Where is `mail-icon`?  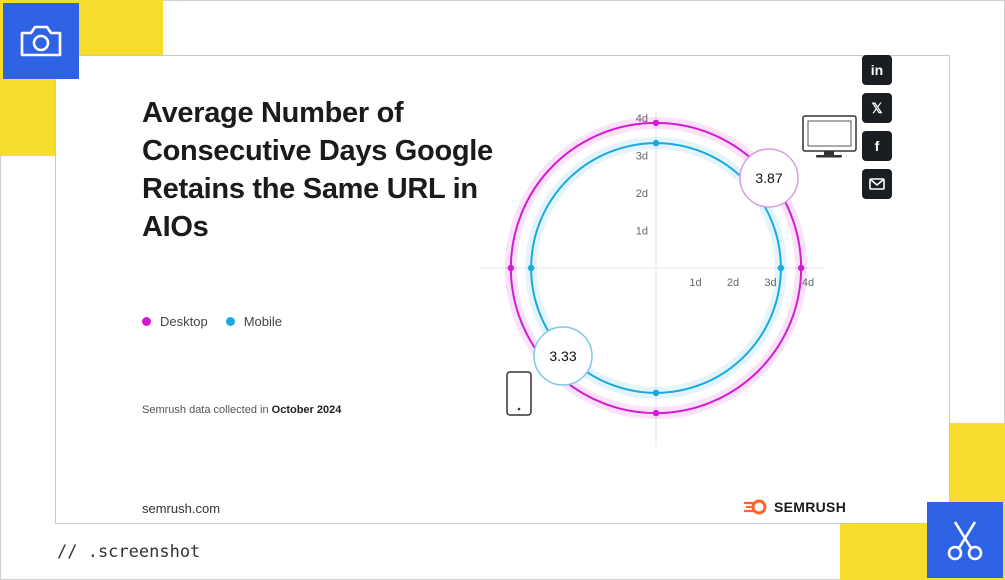
mail-icon is located at coordinates (877, 184).